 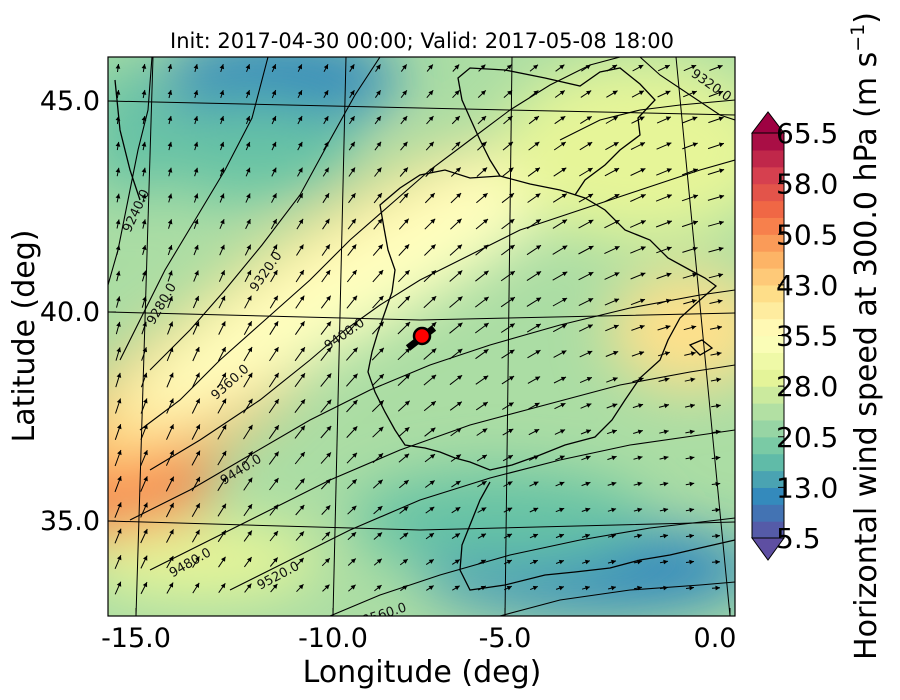 I want to click on colorbar-segment, so click(x=768, y=226).